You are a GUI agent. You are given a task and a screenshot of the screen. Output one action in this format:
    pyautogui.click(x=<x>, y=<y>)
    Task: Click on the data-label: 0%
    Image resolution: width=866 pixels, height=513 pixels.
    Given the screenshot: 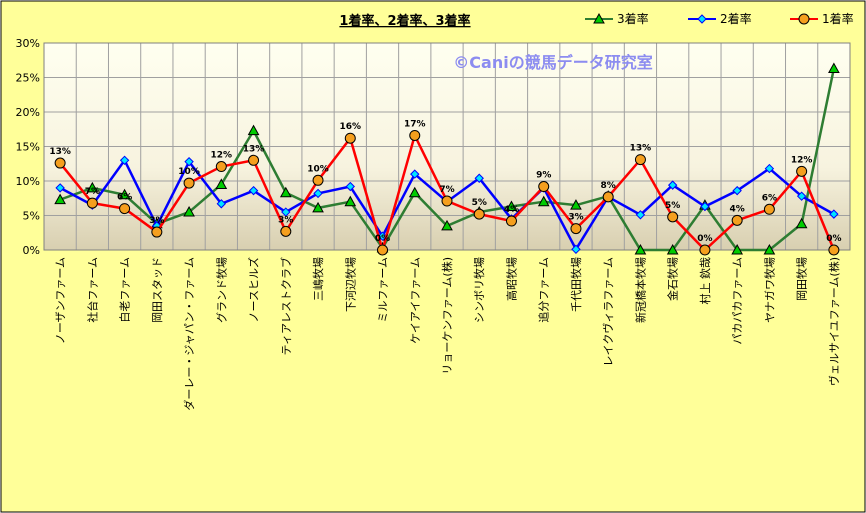 What is the action you would take?
    pyautogui.click(x=704, y=239)
    